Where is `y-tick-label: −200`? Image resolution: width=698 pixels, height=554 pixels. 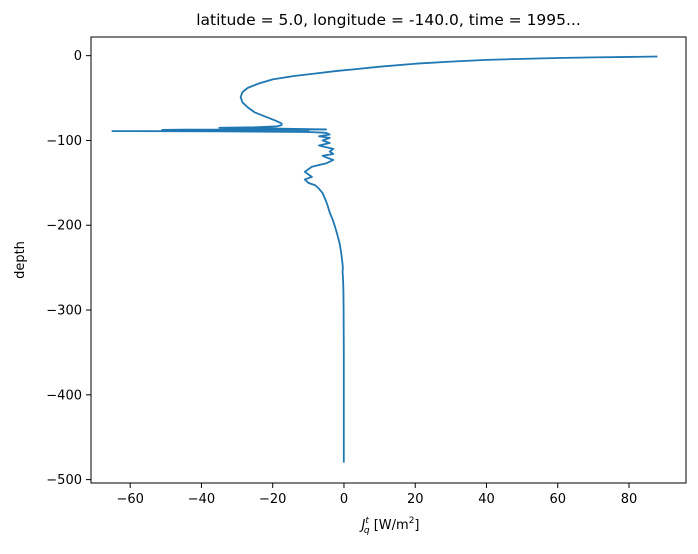
y-tick-label: −200 is located at coordinates (64, 226).